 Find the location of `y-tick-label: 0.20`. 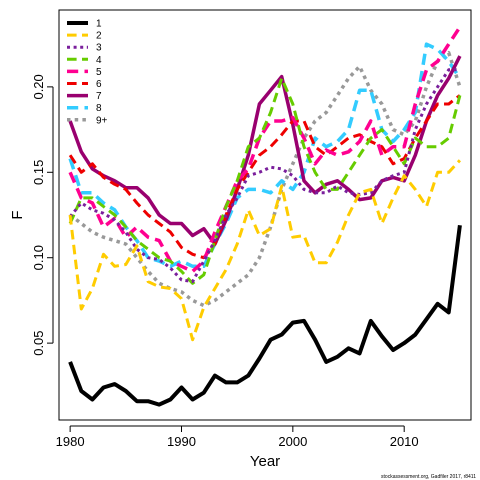

y-tick-label: 0.20 is located at coordinates (38, 86).